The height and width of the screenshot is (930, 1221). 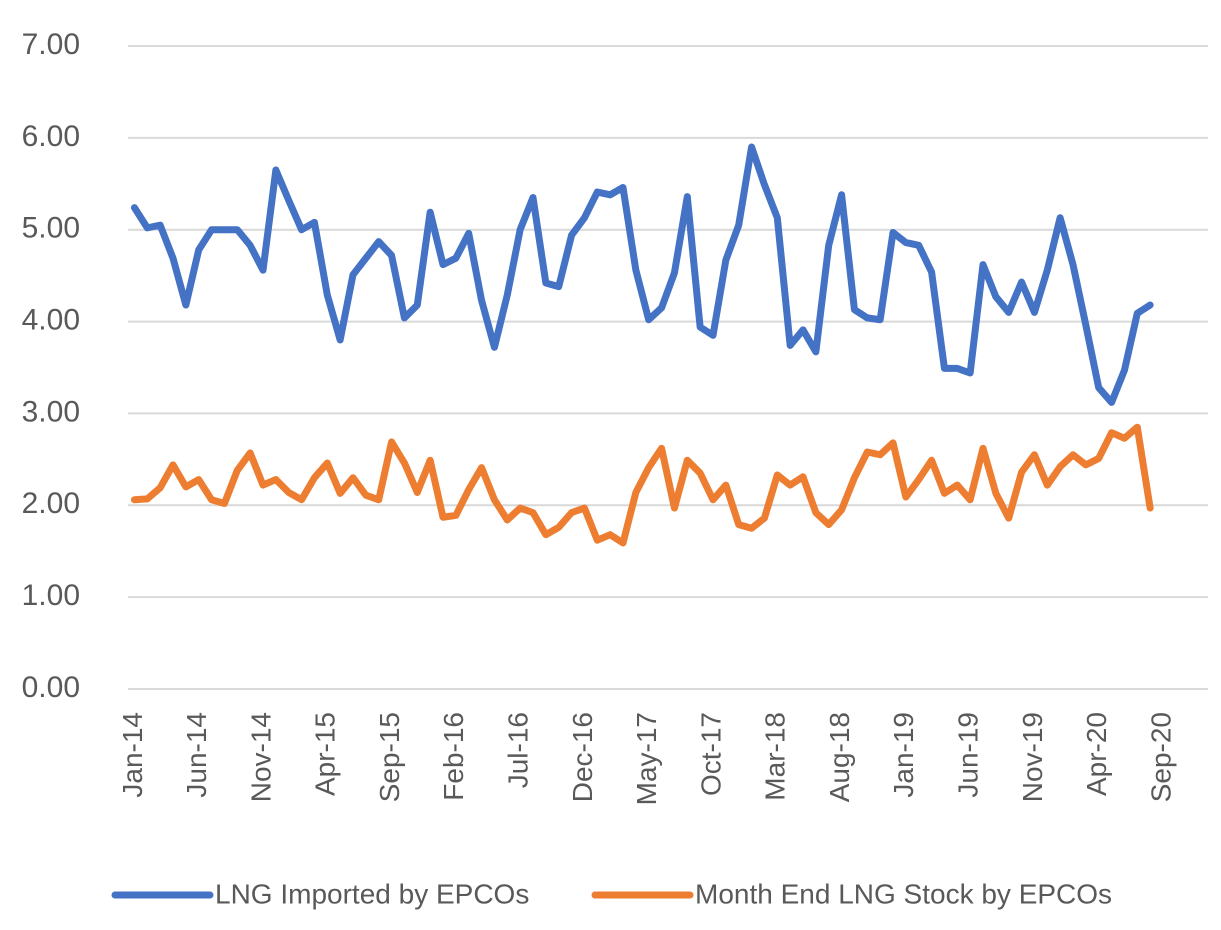 What do you see at coordinates (51, 319) in the screenshot?
I see `y-tick-label: 4.00` at bounding box center [51, 319].